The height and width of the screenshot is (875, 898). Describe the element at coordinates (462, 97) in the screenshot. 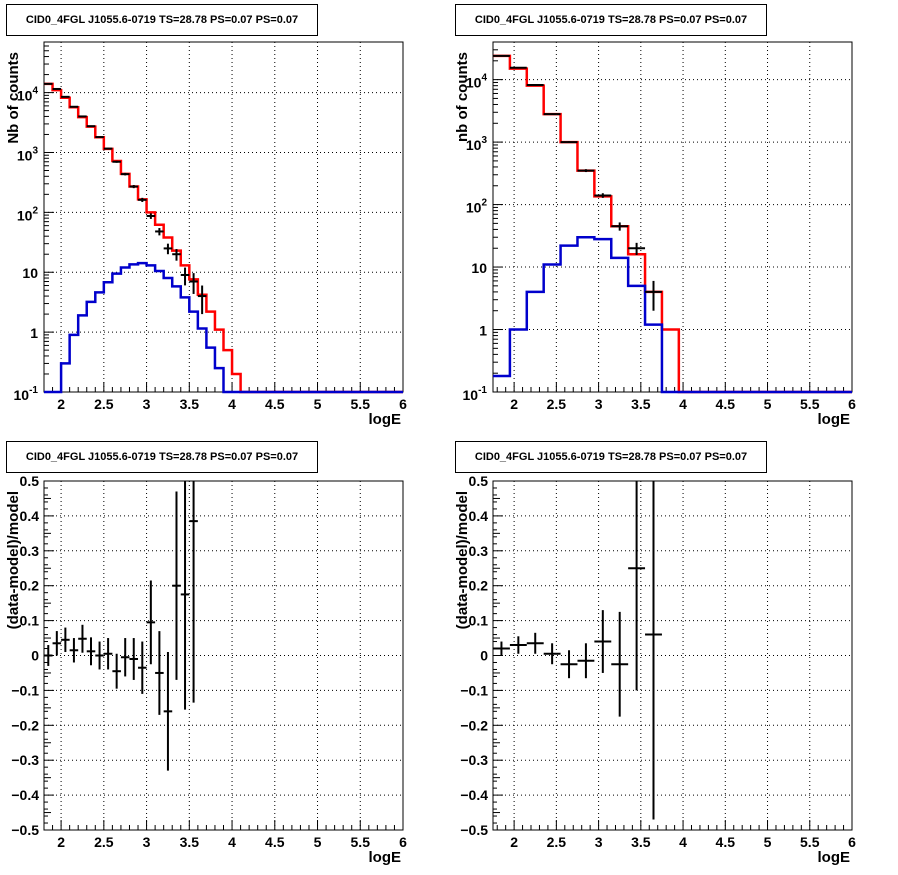

I see `y-axis-label: nb of counts` at that location.